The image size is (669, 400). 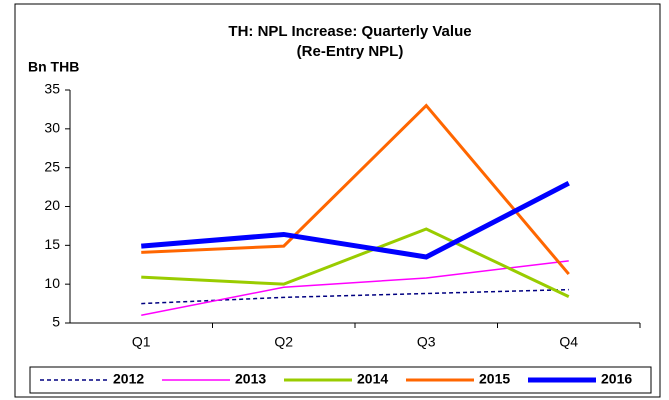 What do you see at coordinates (426, 342) in the screenshot?
I see `x-tick-label: Q3` at bounding box center [426, 342].